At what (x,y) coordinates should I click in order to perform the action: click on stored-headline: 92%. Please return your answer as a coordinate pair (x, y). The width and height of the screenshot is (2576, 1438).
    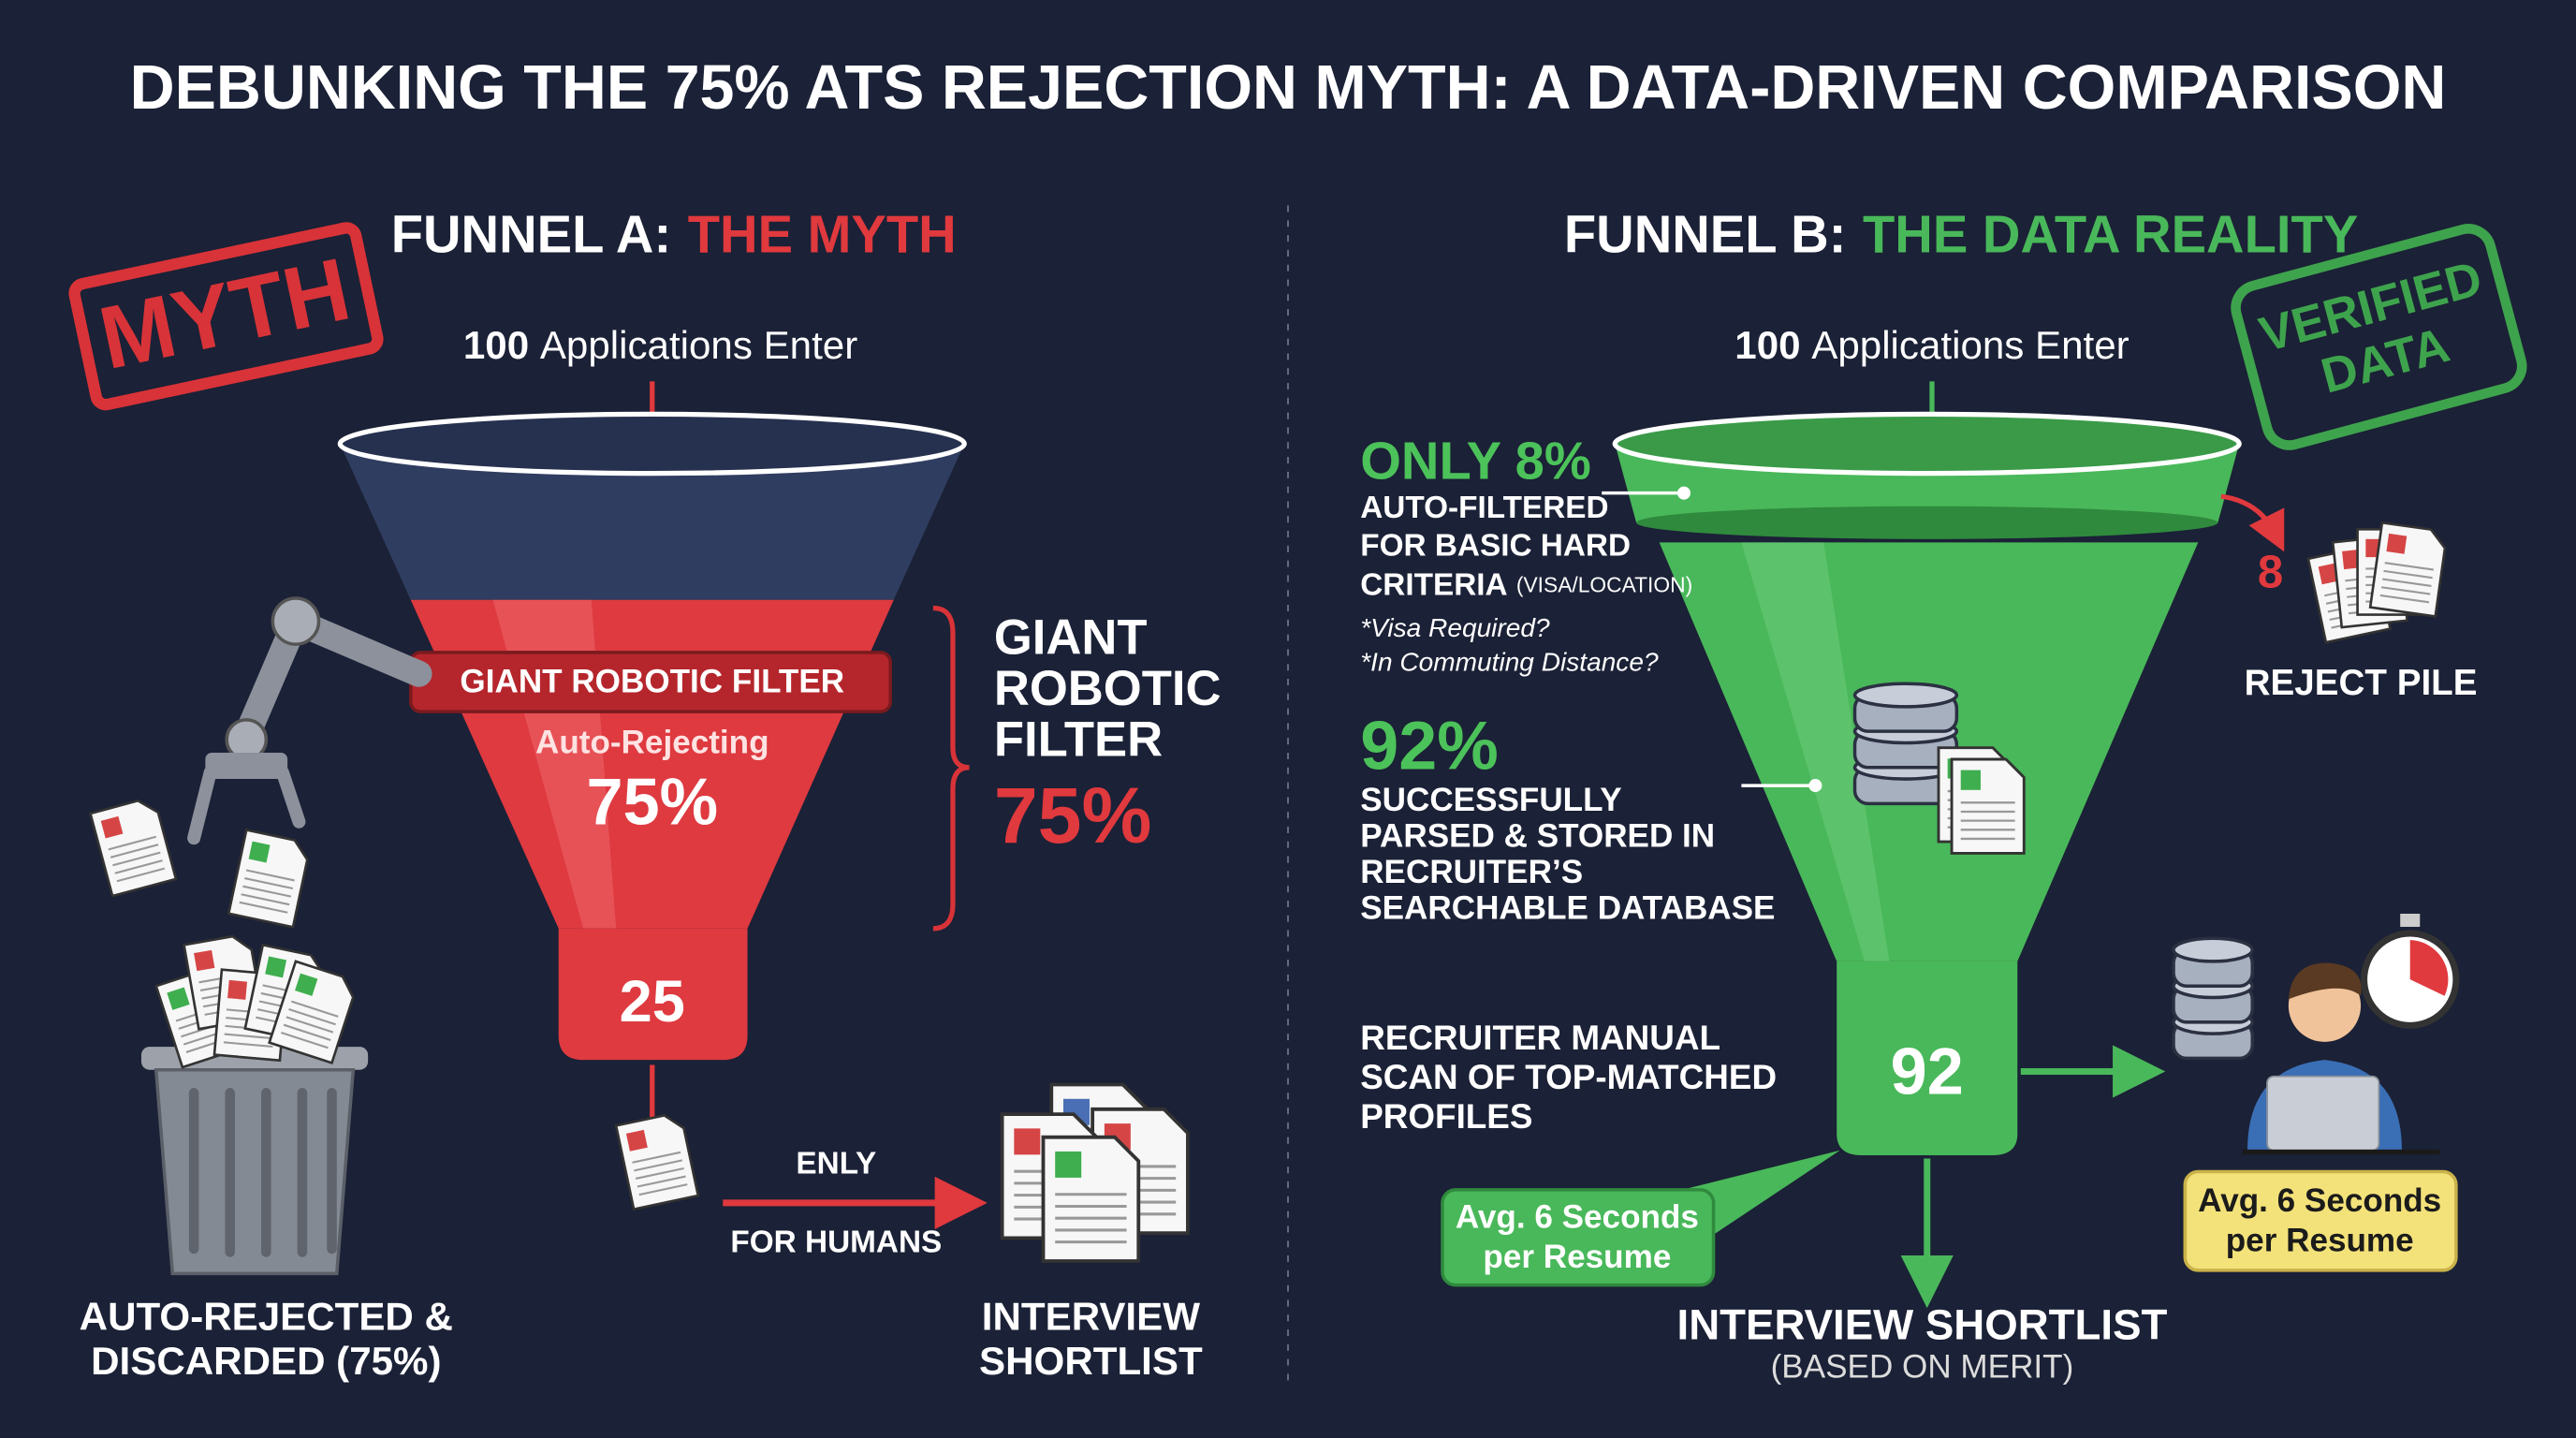
    Looking at the image, I should click on (1429, 746).